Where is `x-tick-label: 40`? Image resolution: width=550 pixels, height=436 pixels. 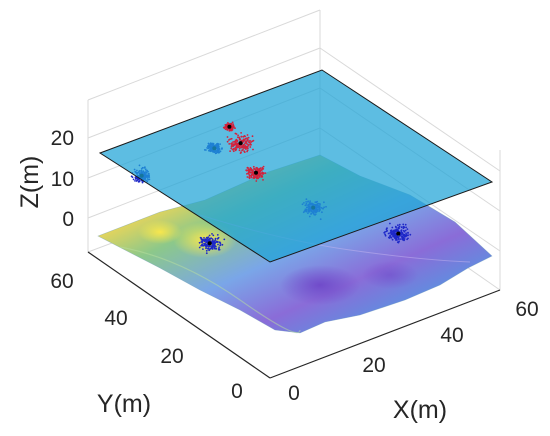
x-tick-label: 40 is located at coordinates (451, 335).